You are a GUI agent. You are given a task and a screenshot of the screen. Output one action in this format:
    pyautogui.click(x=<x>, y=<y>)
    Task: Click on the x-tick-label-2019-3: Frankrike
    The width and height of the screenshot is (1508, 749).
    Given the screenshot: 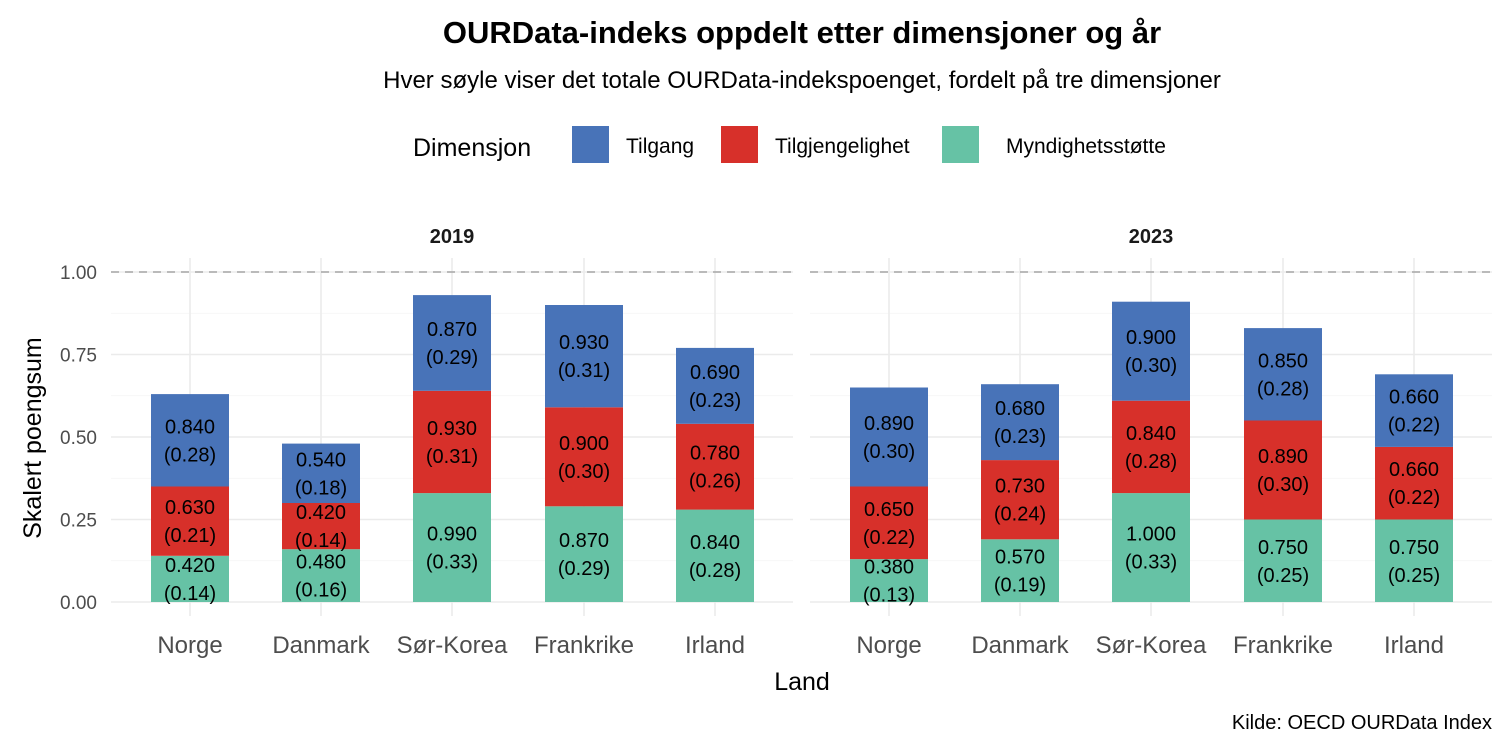 What is the action you would take?
    pyautogui.click(x=584, y=645)
    